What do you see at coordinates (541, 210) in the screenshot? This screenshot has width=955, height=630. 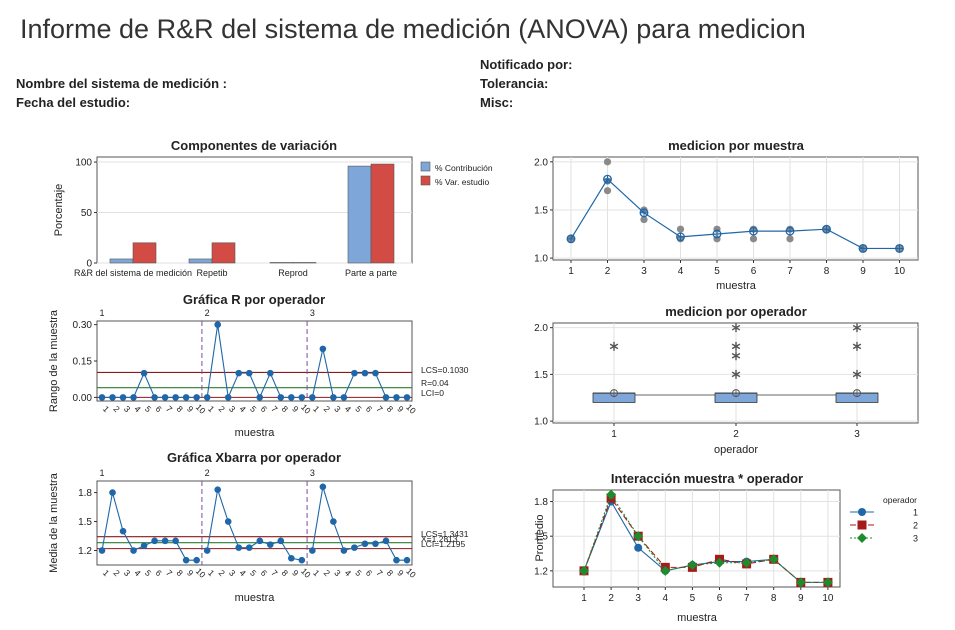 I see `by-part-ytick-label: 1.5` at bounding box center [541, 210].